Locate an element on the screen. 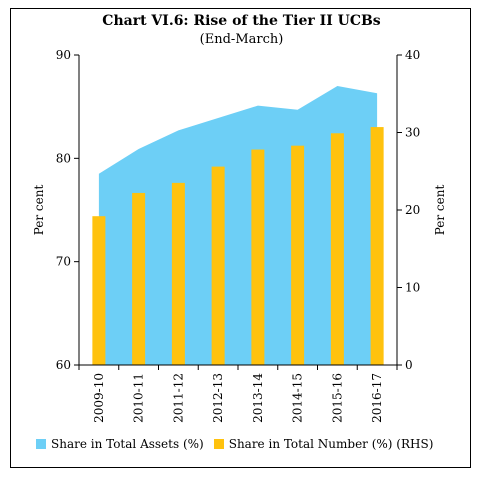 The width and height of the screenshot is (483, 481). legend-item-number: Share in Total Number (%) (RHS) is located at coordinates (323, 444).